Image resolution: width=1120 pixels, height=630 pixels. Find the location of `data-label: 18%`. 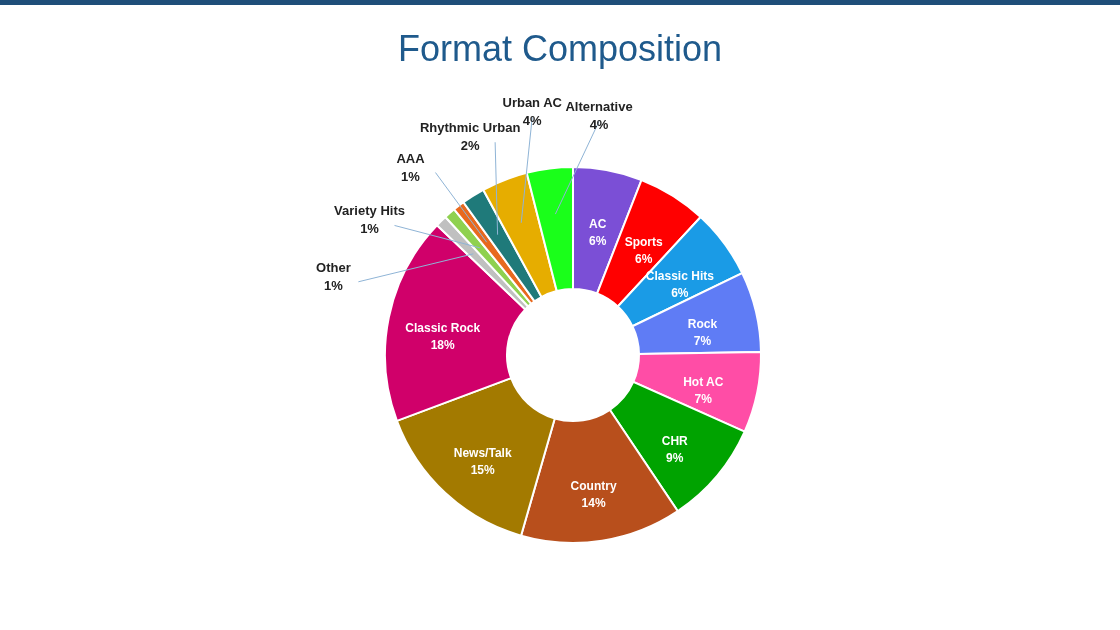

data-label: 18% is located at coordinates (443, 345).